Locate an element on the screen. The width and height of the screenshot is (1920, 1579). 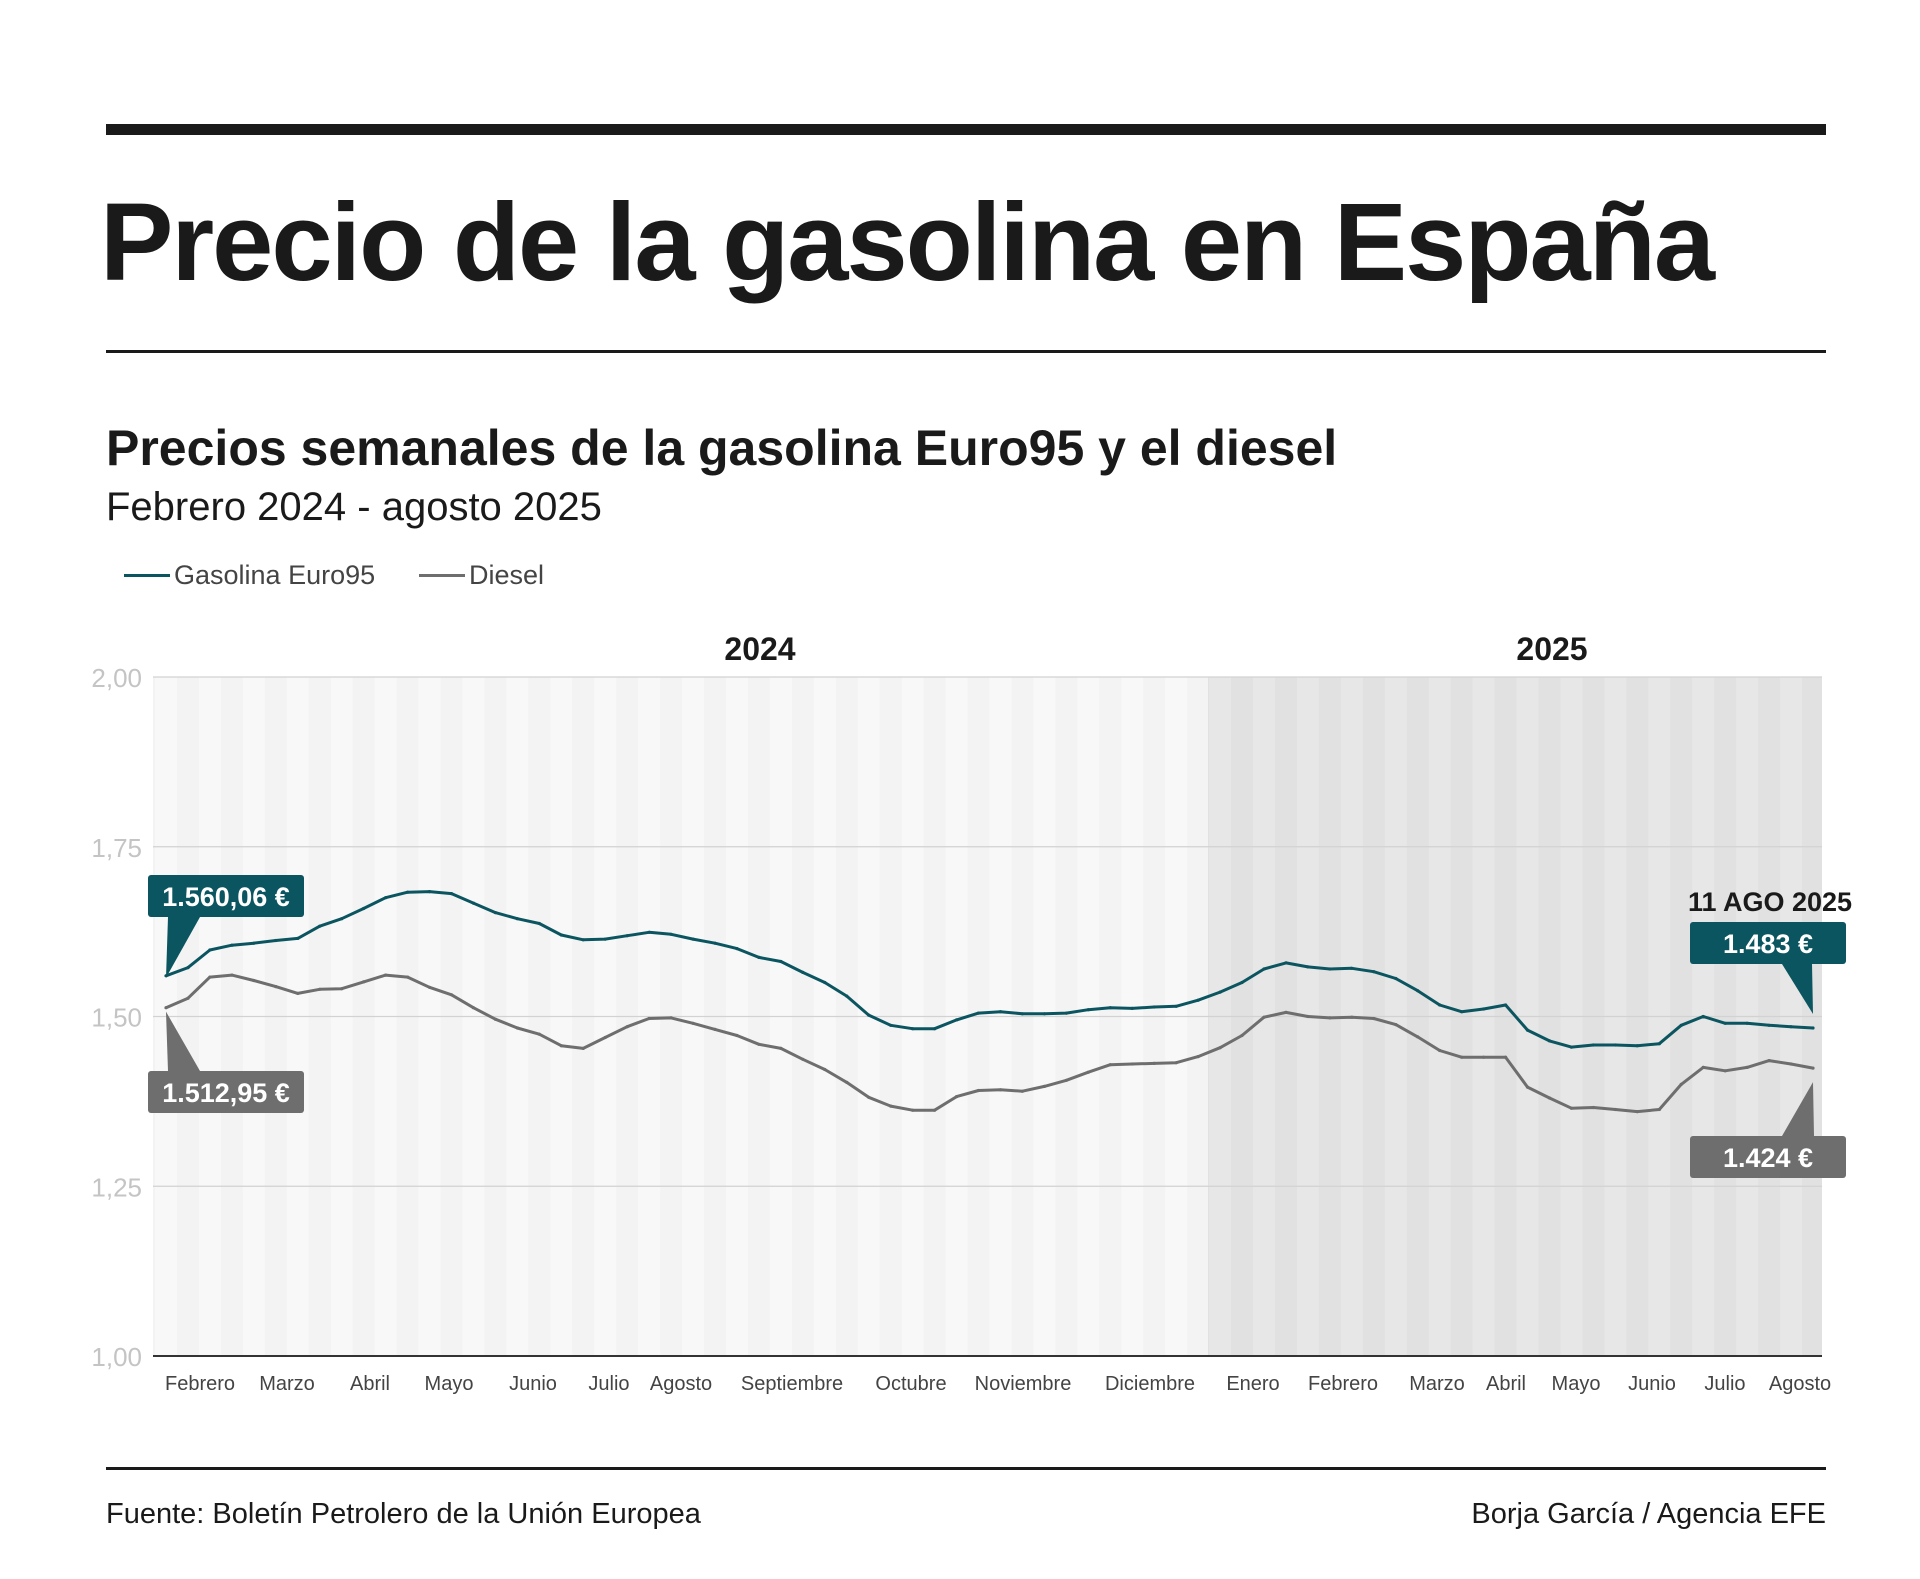
x-tick-label: Abril is located at coordinates (1506, 1384).